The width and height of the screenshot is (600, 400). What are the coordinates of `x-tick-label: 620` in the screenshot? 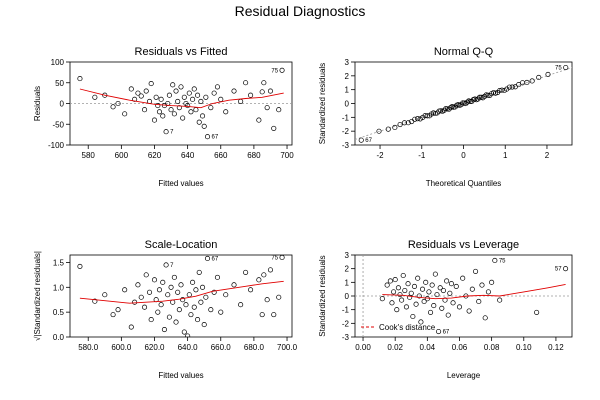 It's located at (155, 155).